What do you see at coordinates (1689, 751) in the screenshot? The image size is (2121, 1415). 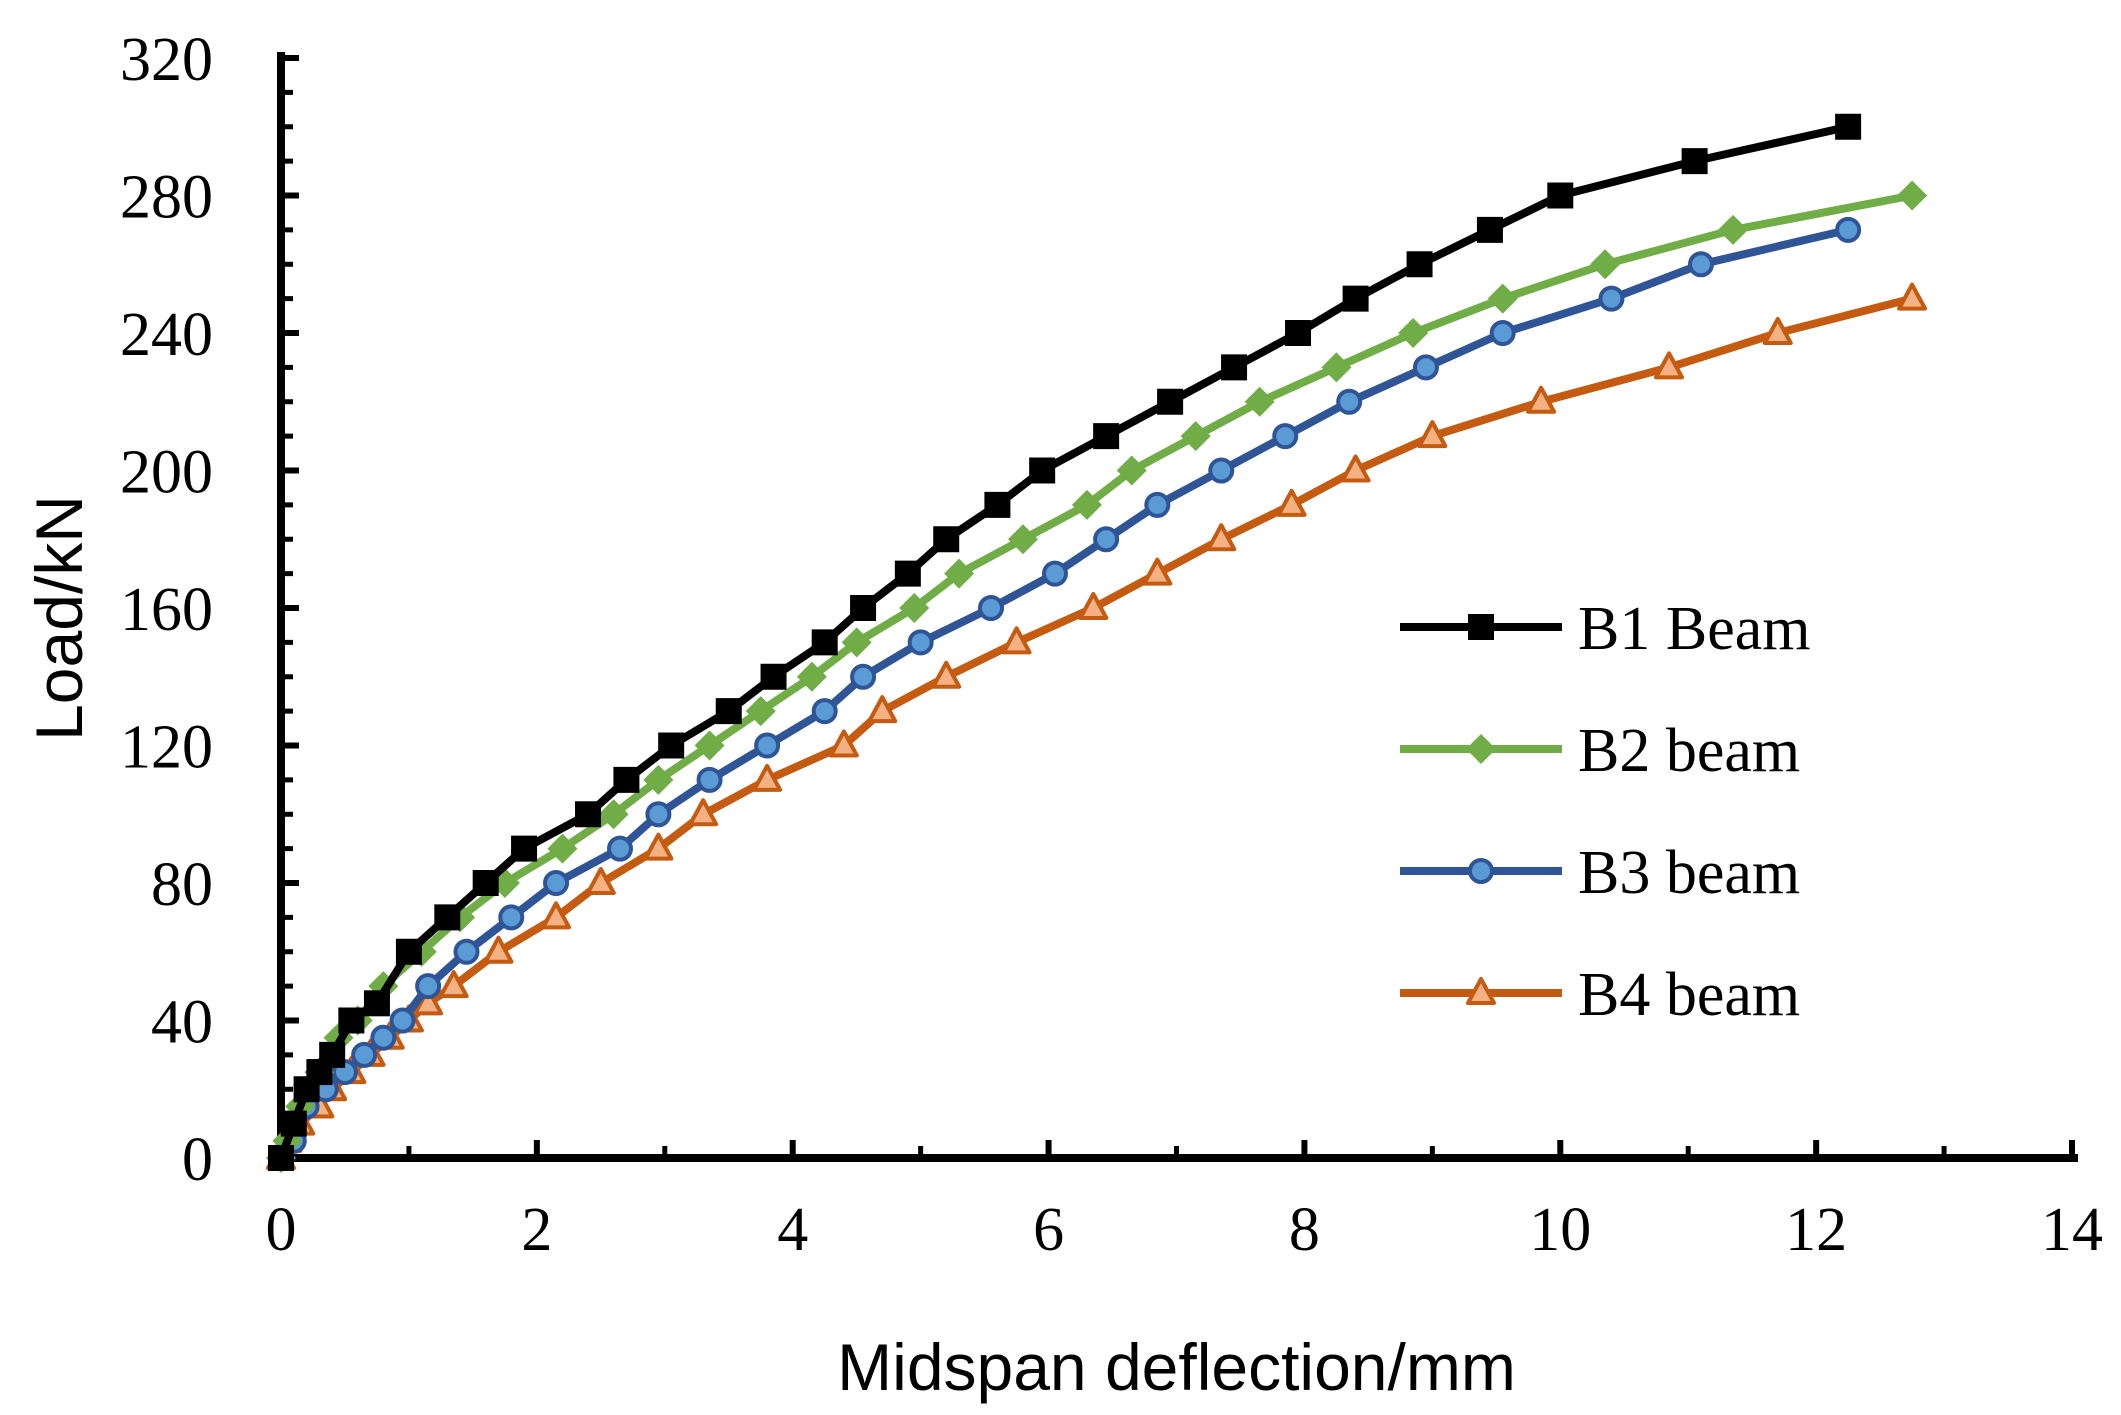 I see `legend-label: B2 beam` at bounding box center [1689, 751].